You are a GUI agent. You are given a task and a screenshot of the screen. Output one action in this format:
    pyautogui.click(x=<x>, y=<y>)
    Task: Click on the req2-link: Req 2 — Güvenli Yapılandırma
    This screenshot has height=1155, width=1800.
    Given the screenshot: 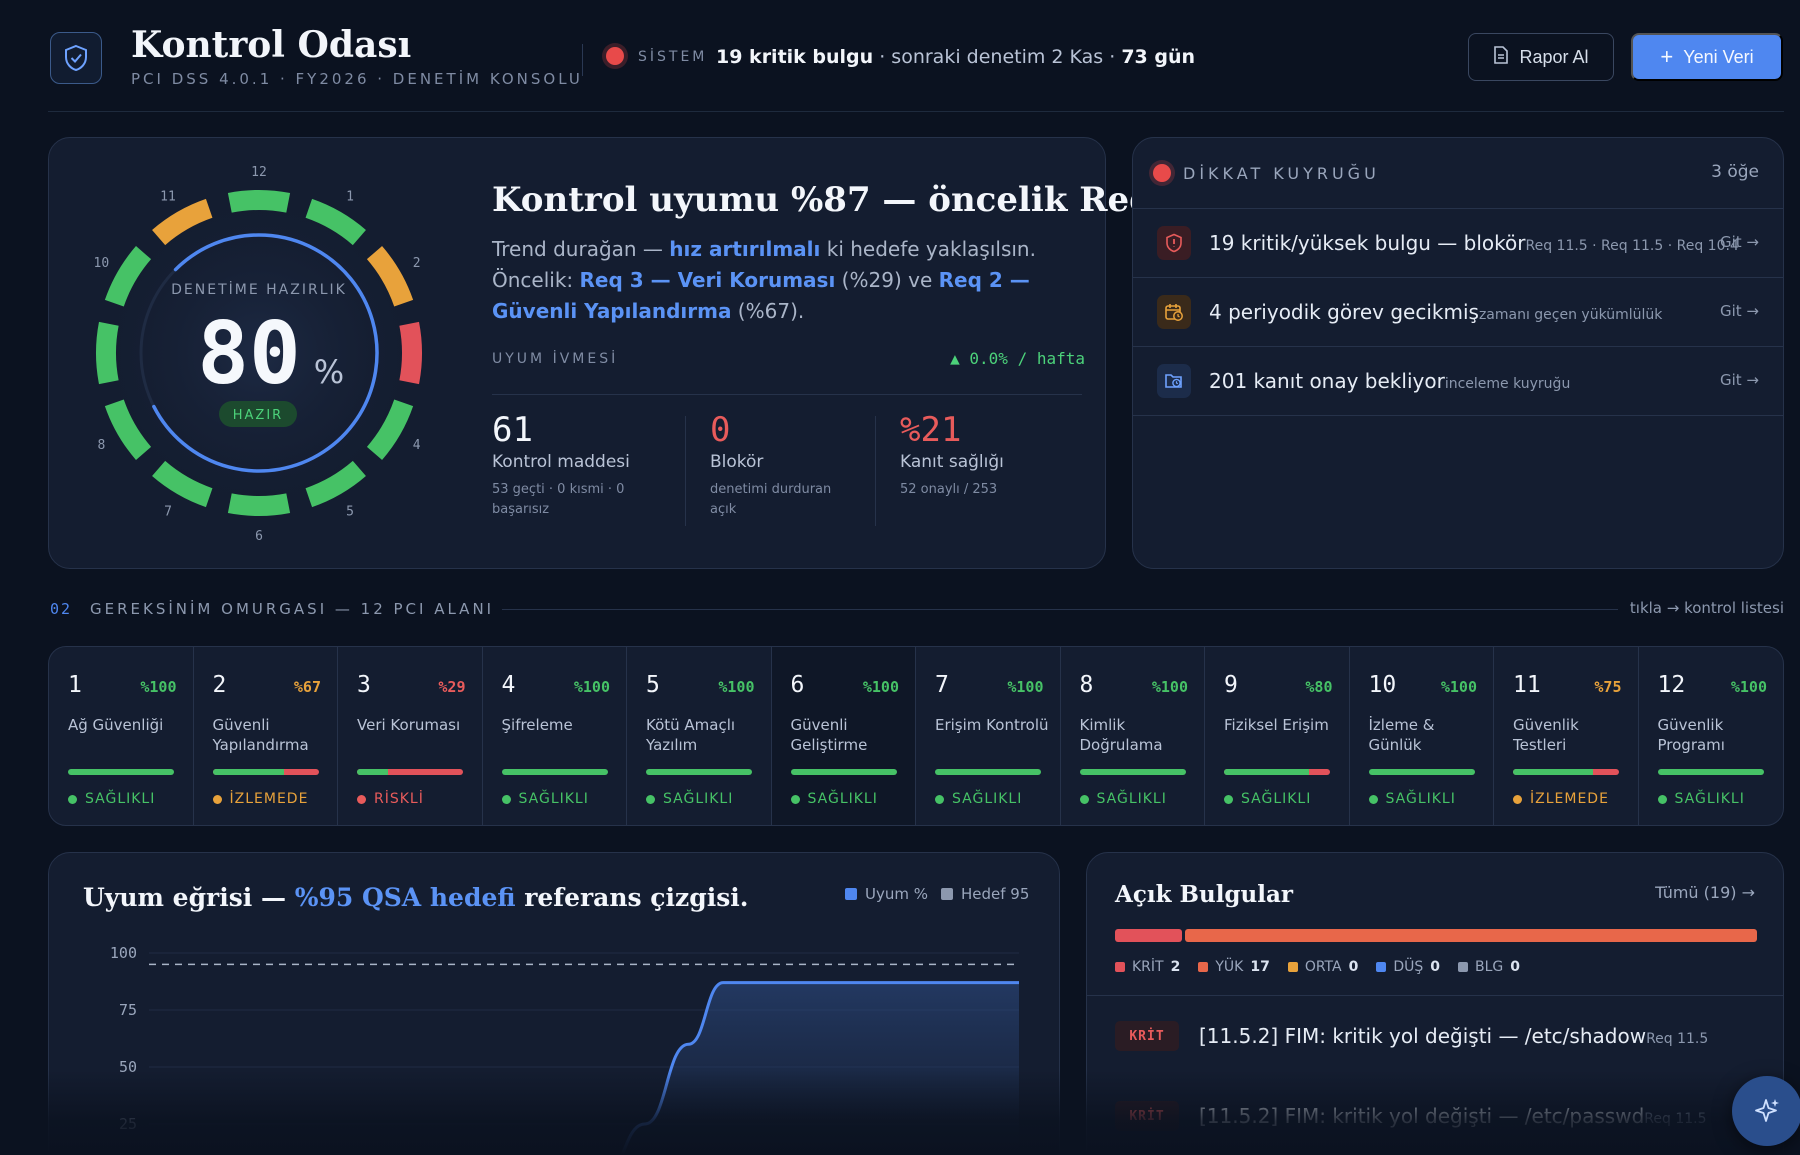 What is the action you would take?
    pyautogui.click(x=761, y=295)
    